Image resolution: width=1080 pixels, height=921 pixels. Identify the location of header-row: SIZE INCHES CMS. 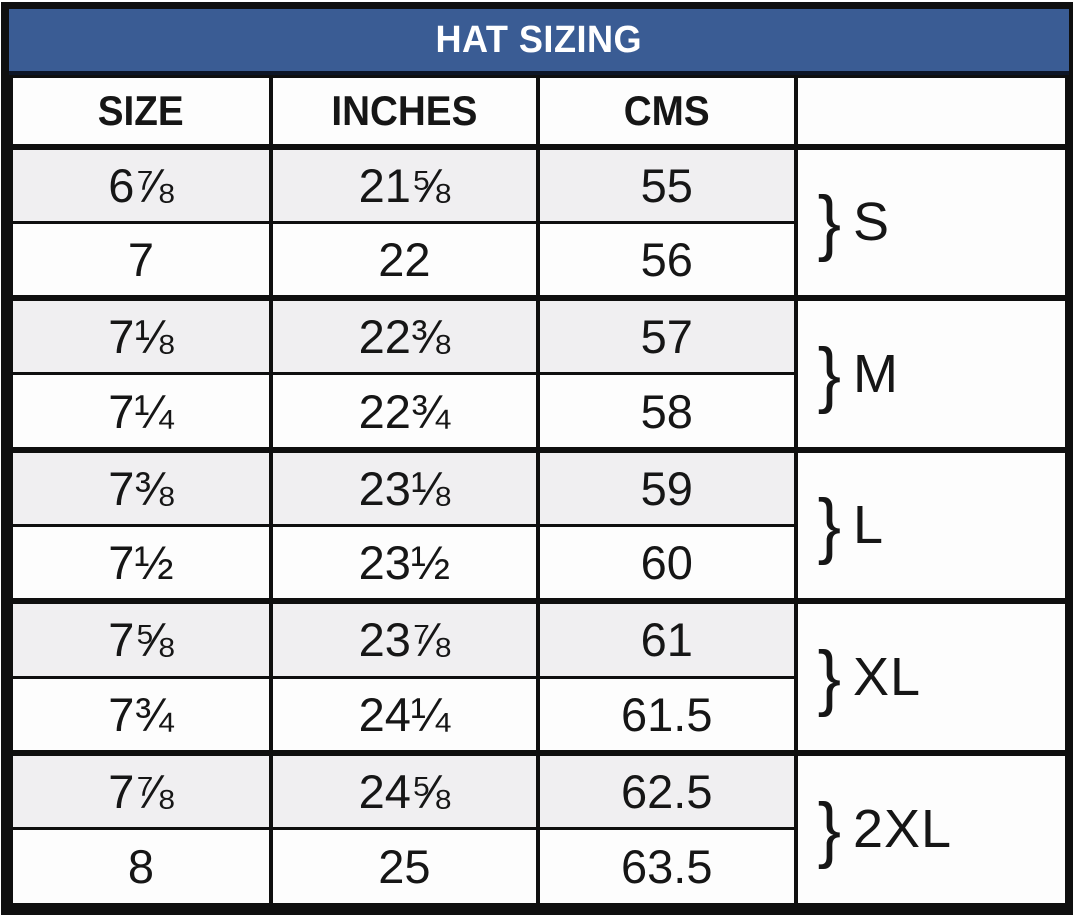
(539, 112).